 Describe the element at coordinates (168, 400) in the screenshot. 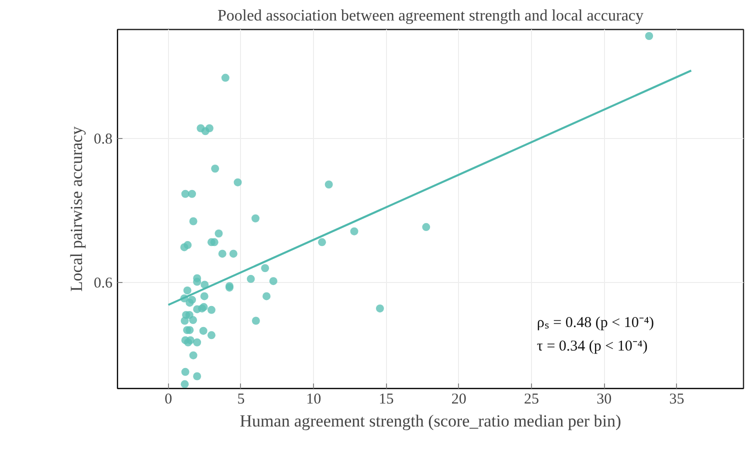

I see `x-tick-label: 0` at that location.